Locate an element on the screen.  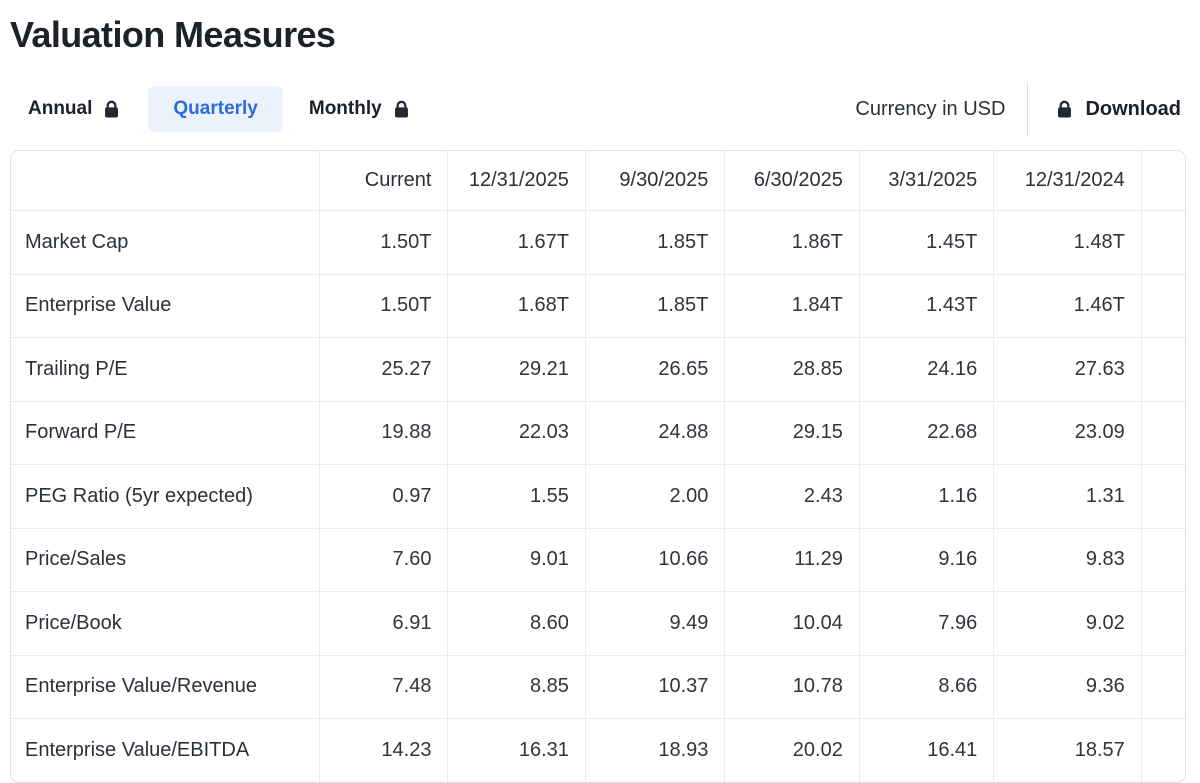
toolbar: Annual Quarterly Monthly is located at coordinates (598, 109).